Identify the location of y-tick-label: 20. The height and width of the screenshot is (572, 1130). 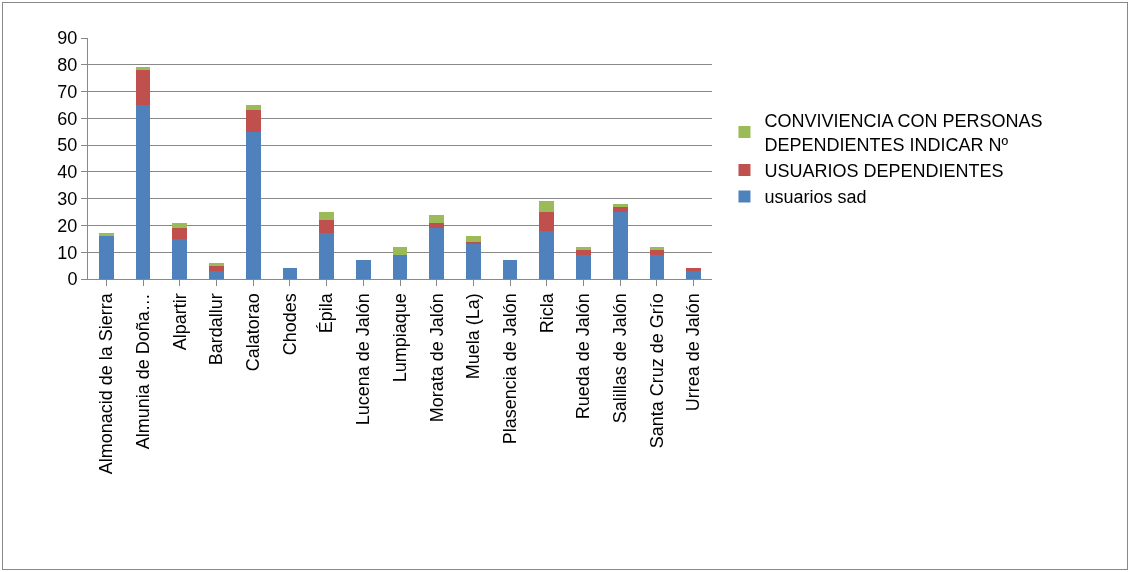
(67, 225).